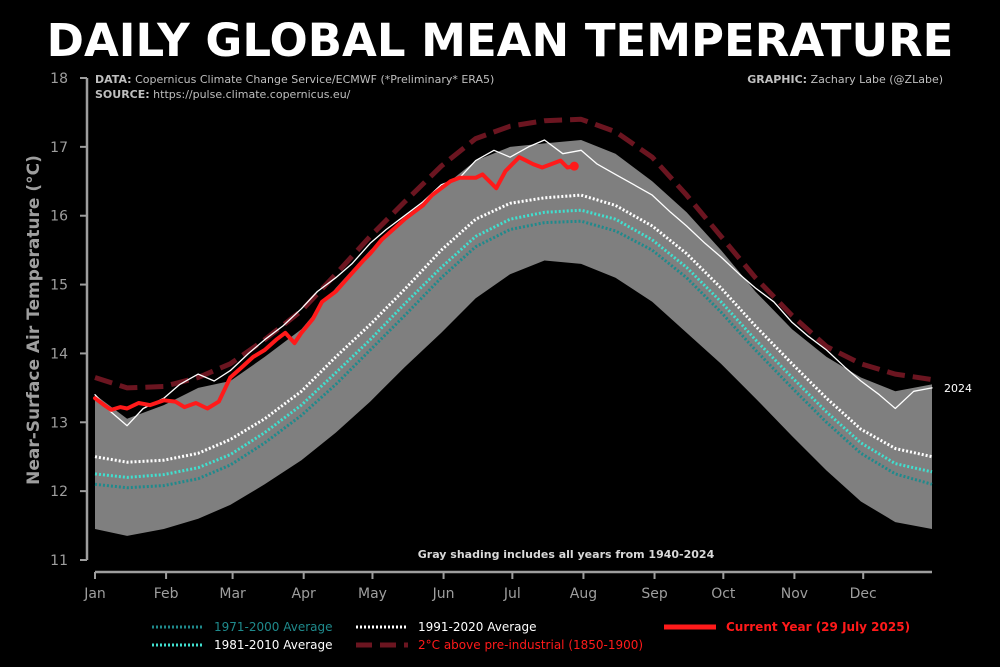 Image resolution: width=1000 pixels, height=667 pixels. I want to click on y-tick-label: 16, so click(59, 217).